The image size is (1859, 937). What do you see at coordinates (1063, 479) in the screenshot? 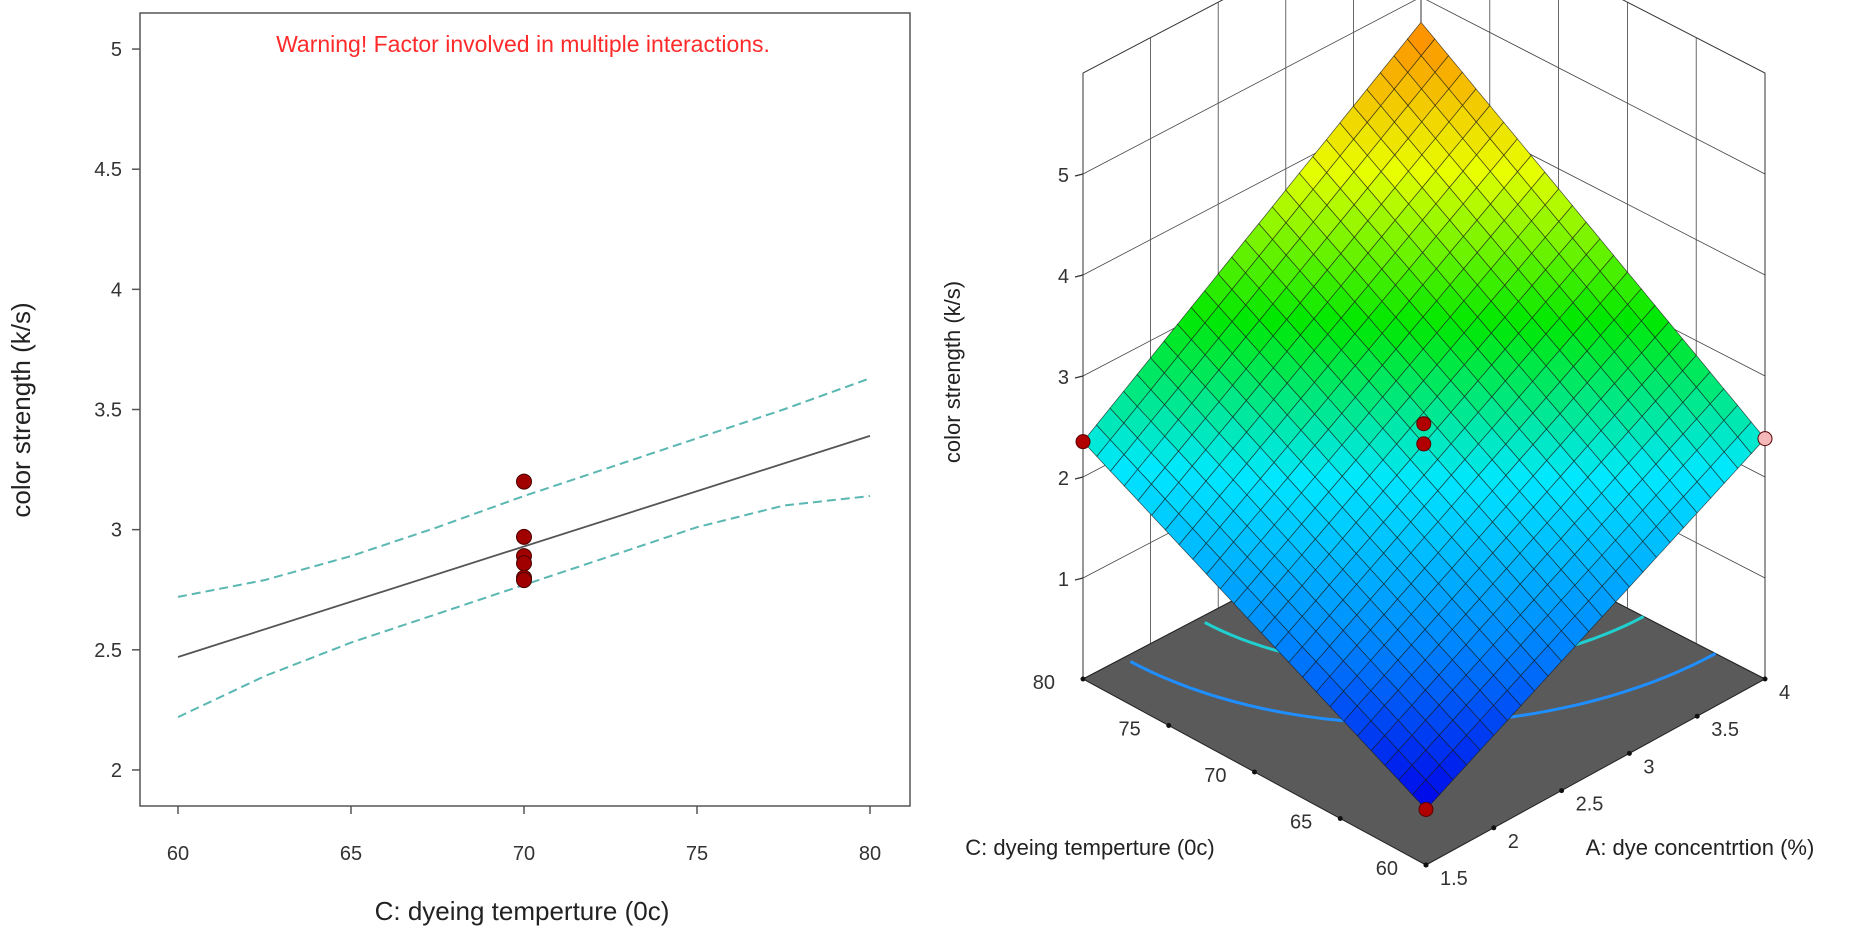
I see `z-tick-label: 2` at bounding box center [1063, 479].